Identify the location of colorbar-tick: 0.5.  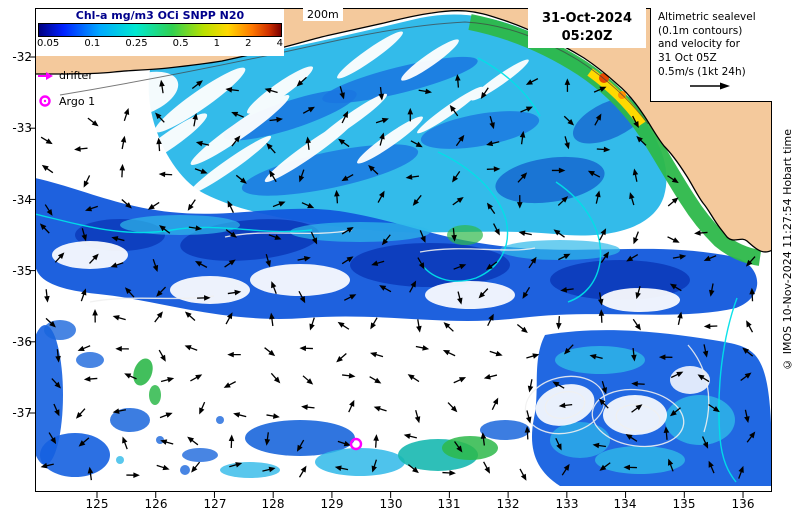
(180, 43).